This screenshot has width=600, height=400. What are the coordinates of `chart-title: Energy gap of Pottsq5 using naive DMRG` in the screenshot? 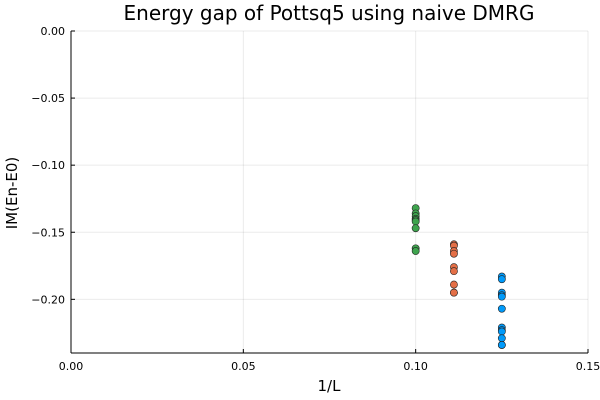 It's located at (329, 13).